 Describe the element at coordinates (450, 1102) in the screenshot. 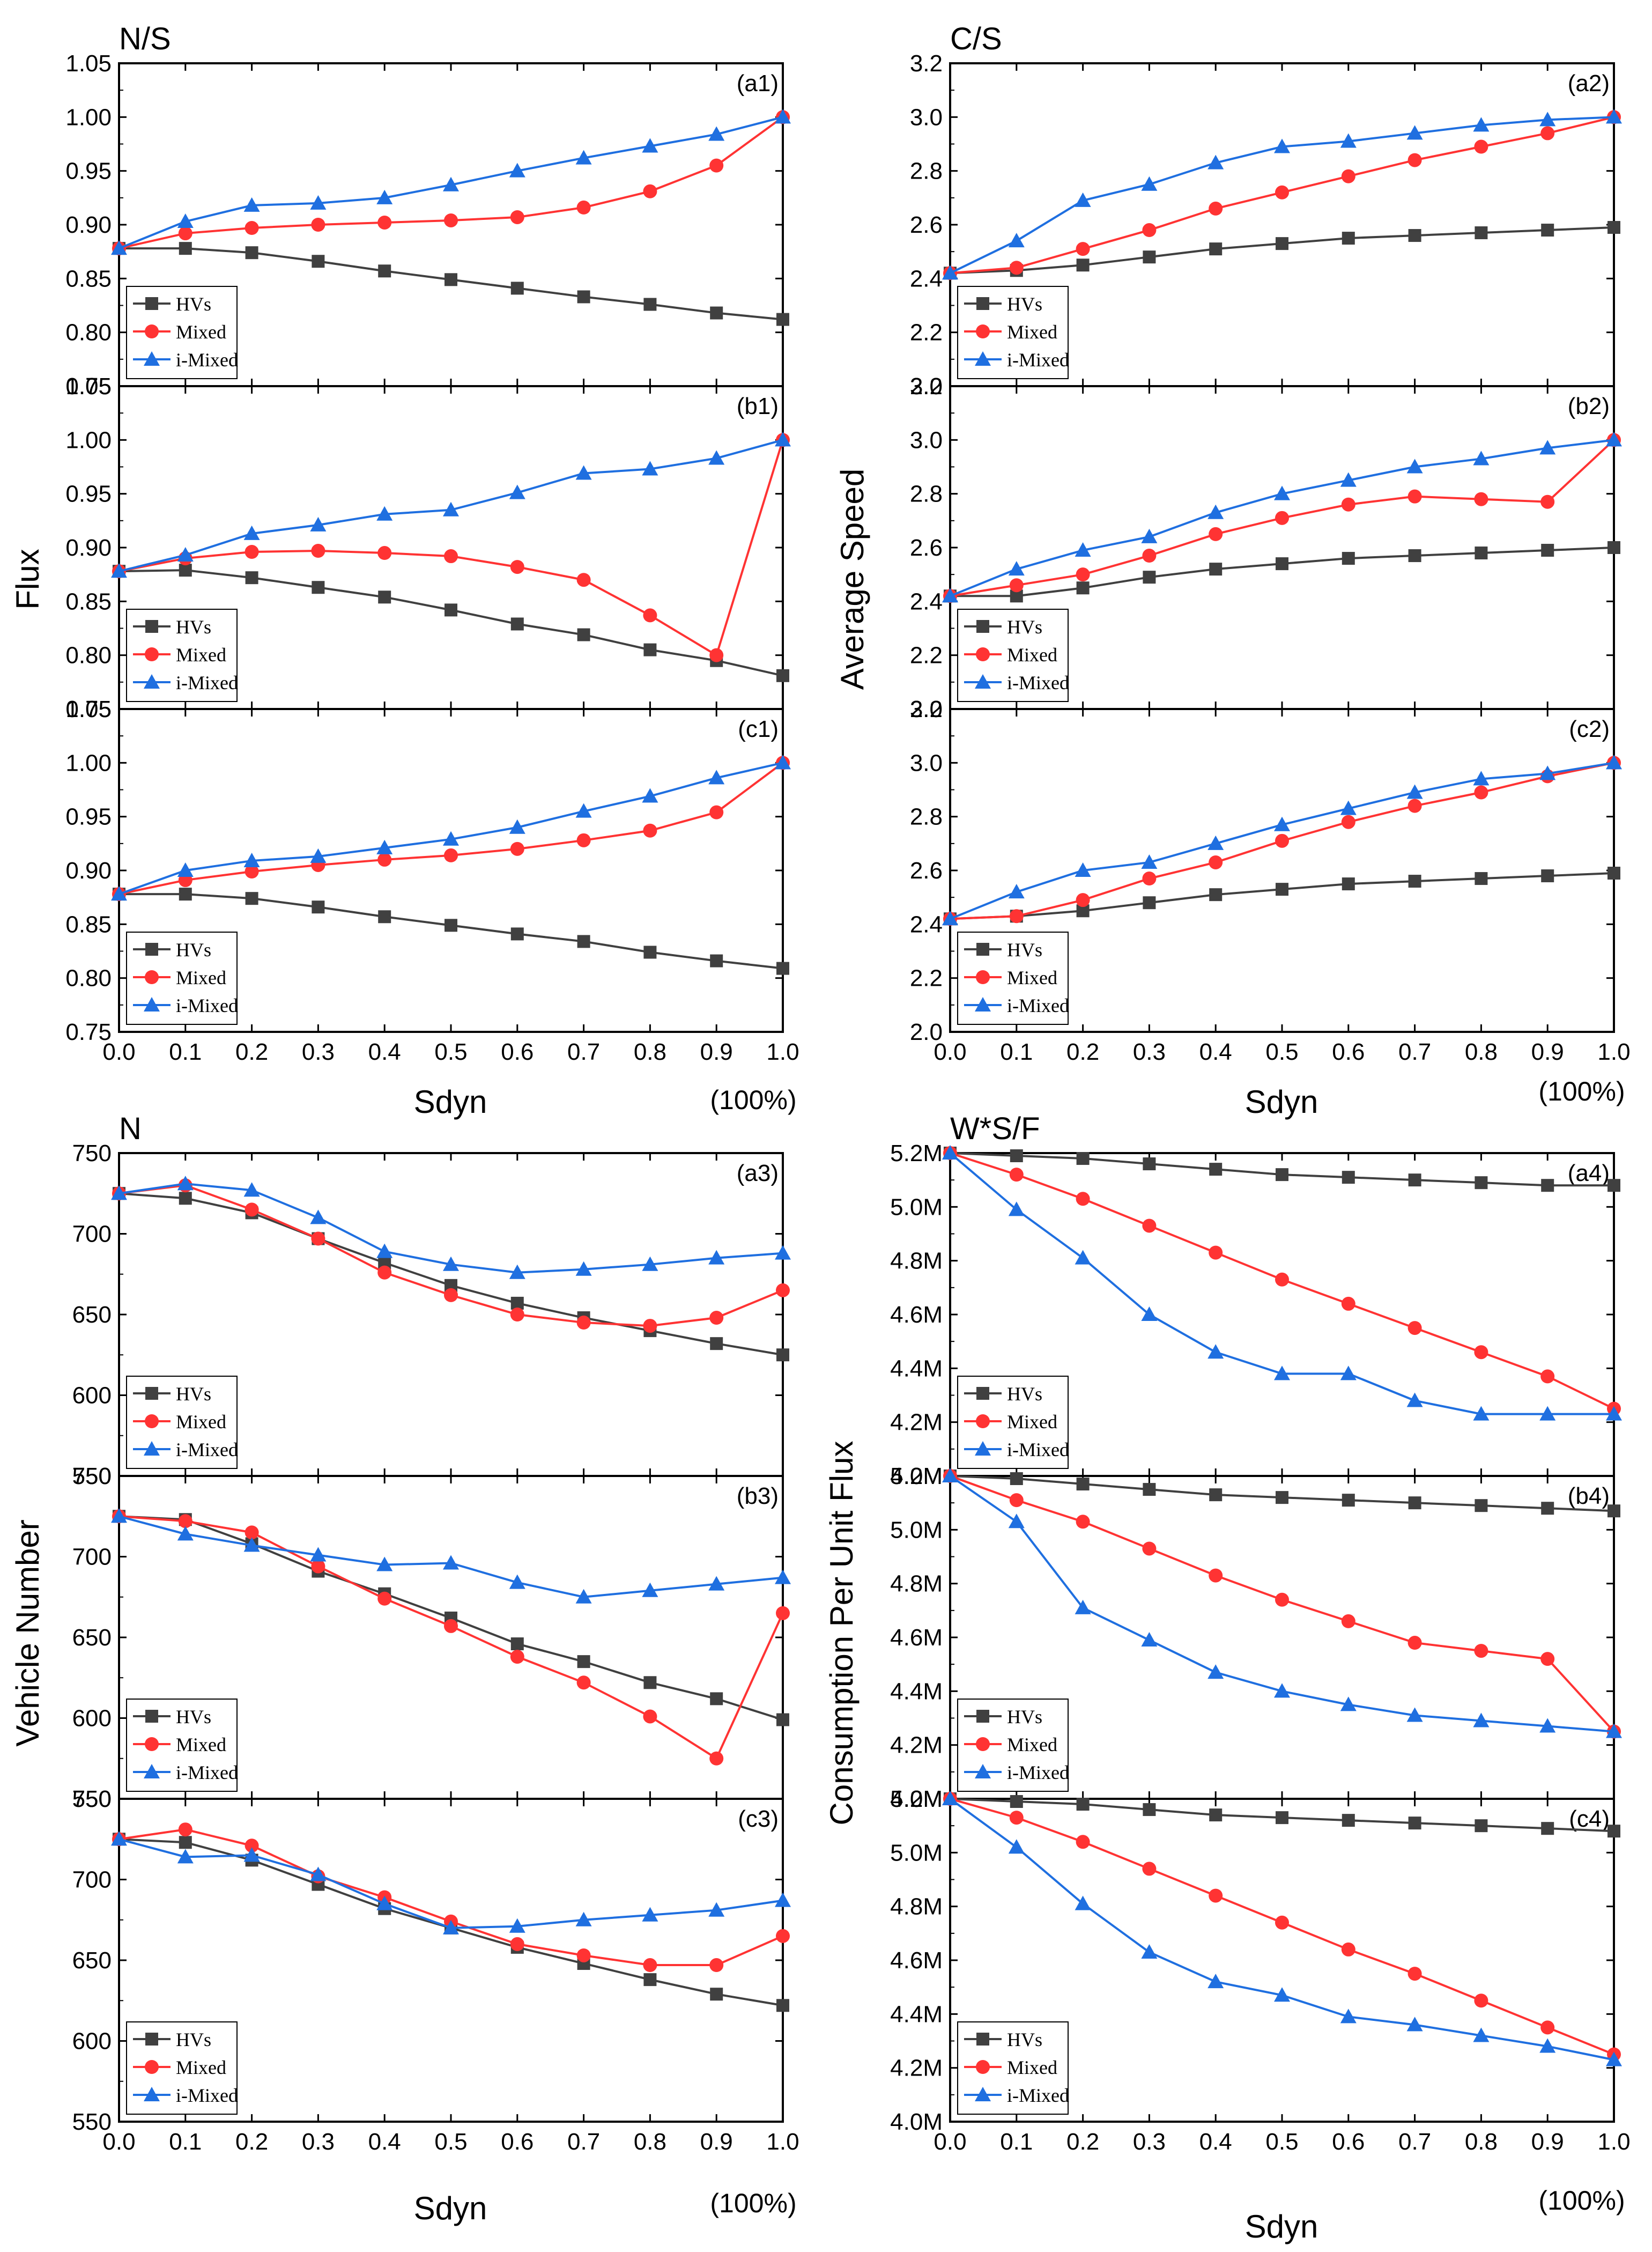

I see `xlabel-flux: Sdyn` at that location.